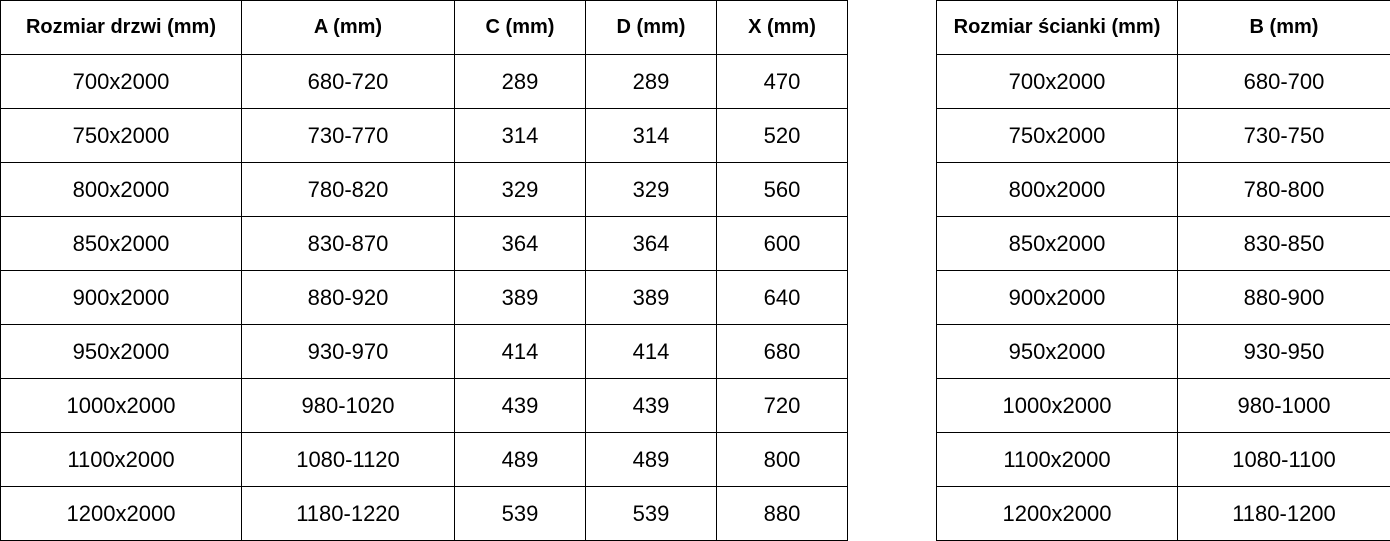  I want to click on table-row: 900x2000 880-920 389 389 640, so click(424, 297).